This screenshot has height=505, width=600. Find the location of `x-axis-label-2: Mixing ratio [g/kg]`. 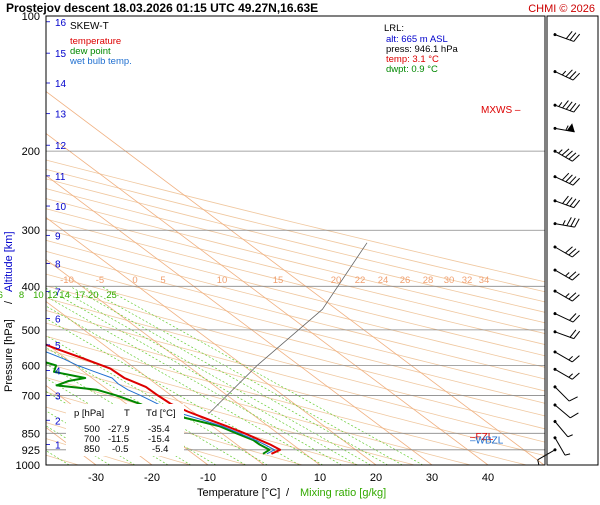

x-axis-label-2: Mixing ratio [g/kg] is located at coordinates (343, 493).